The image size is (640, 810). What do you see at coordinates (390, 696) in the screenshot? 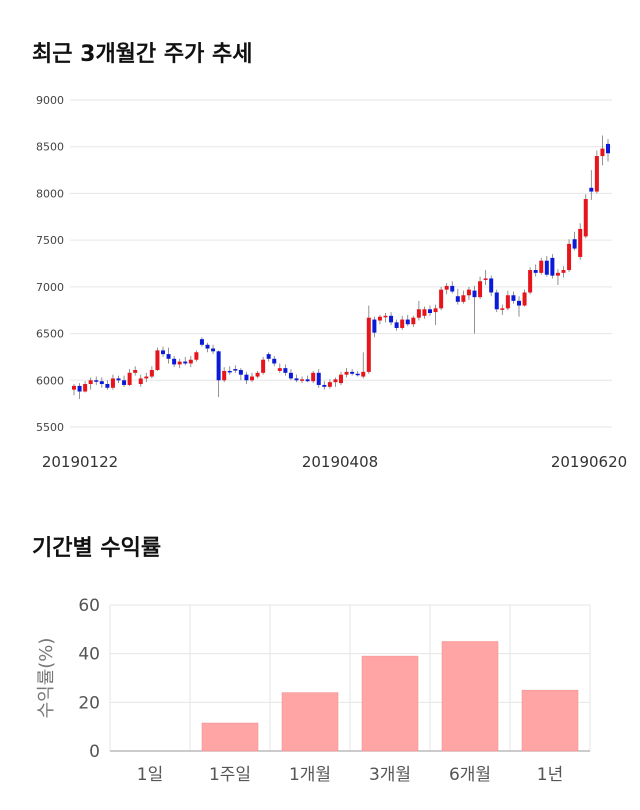
I see `bar-marks` at bounding box center [390, 696].